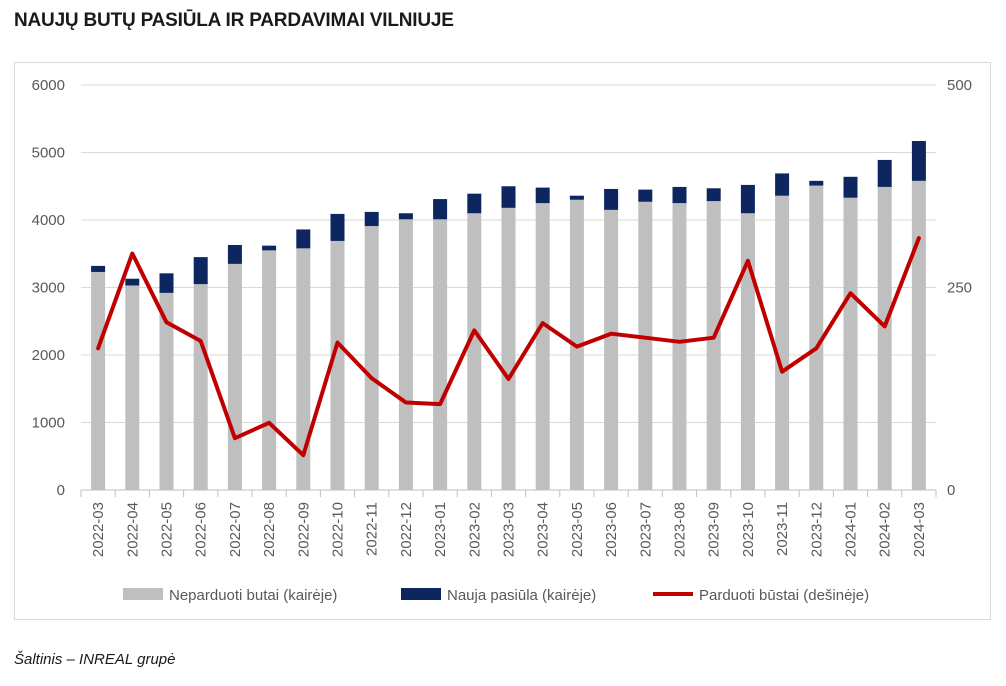 This screenshot has width=1006, height=686. I want to click on legend-new-supply-label: Nauja pasiūla (kairėje), so click(521, 595).